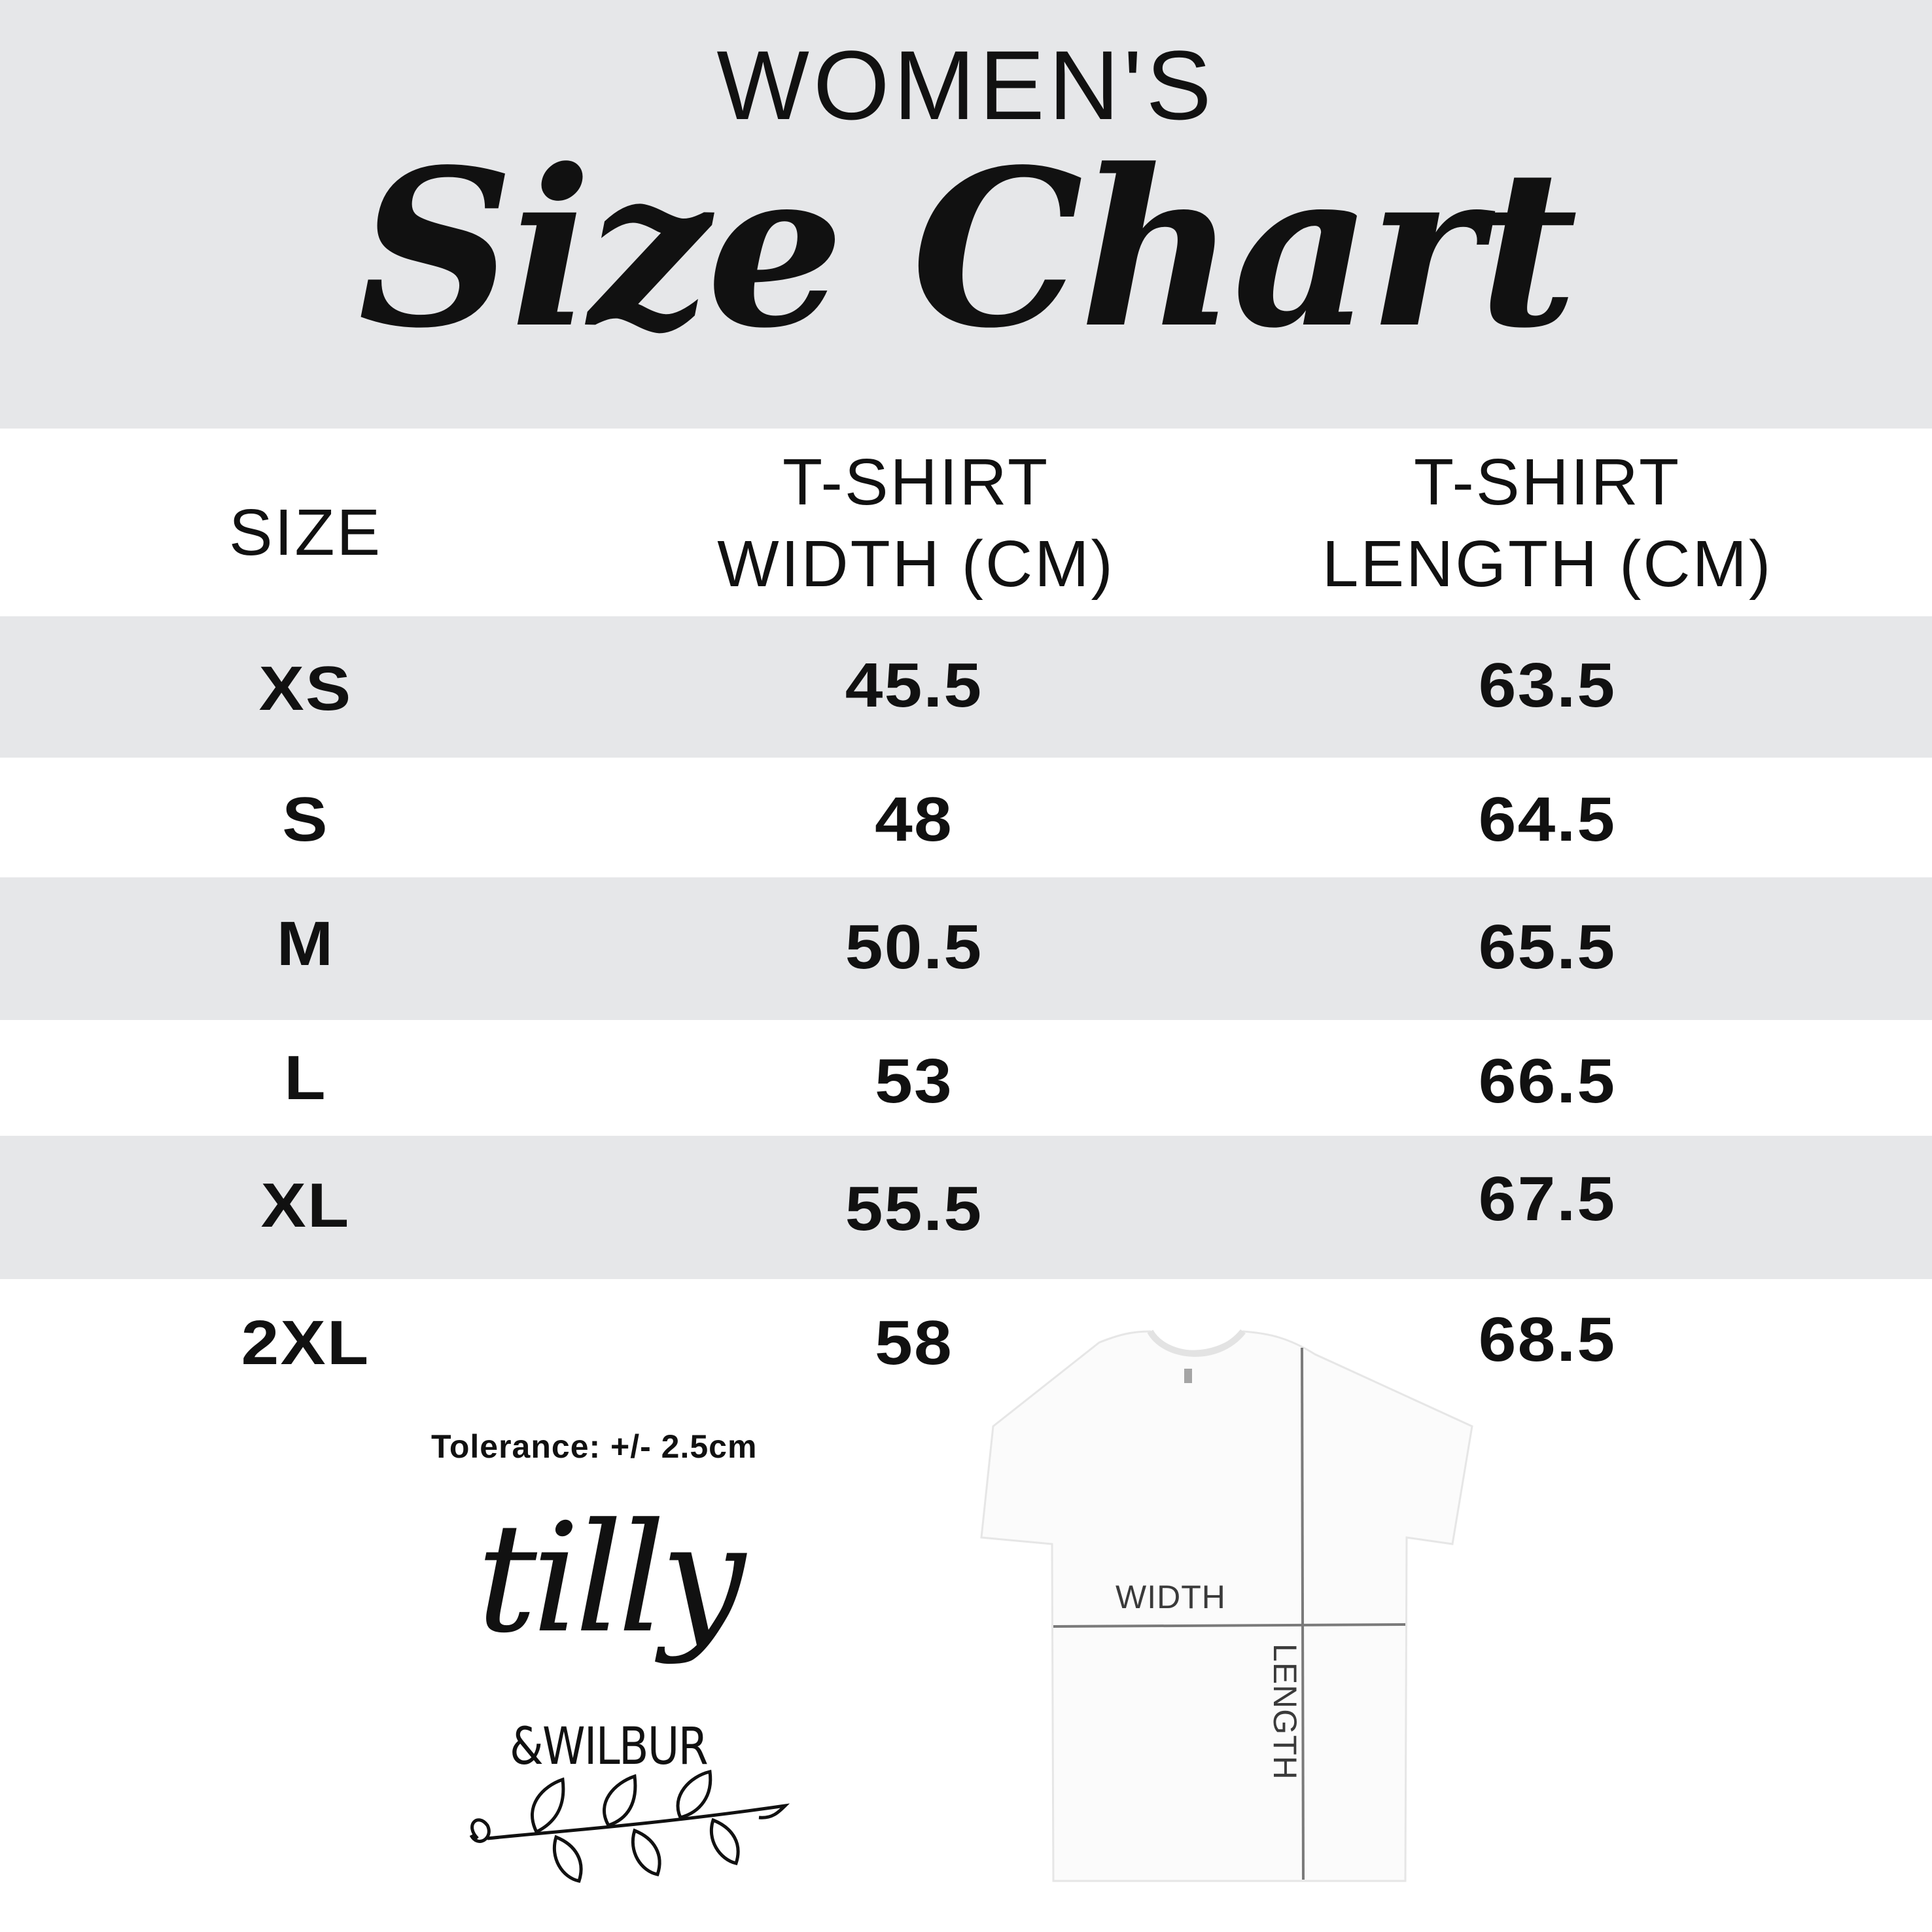 Image resolution: width=1932 pixels, height=1932 pixels. I want to click on tshirt-diagram, so click(1226, 1605).